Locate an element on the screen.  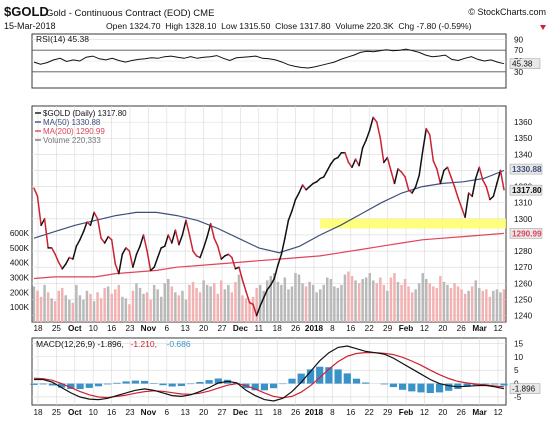
macd-legend-item: MACD(12,26,9) -1.896, is located at coordinates (80, 344).